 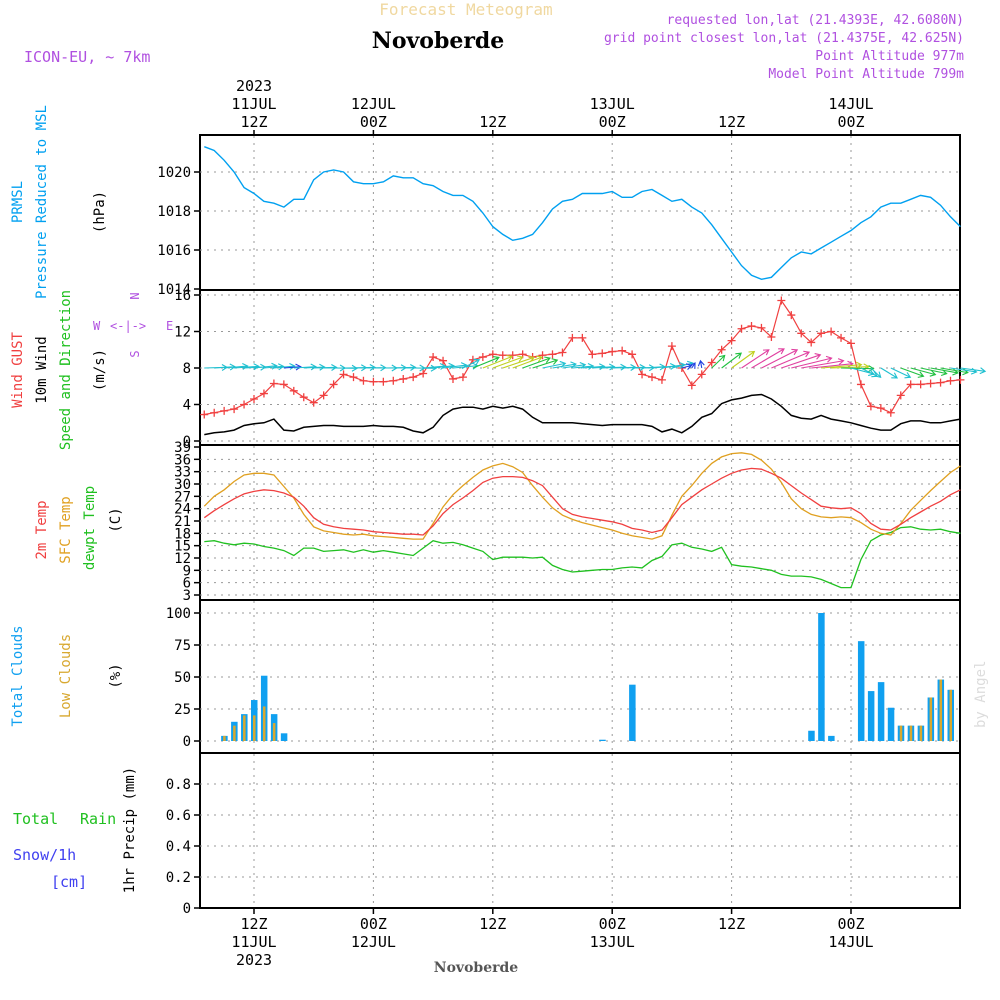 I want to click on y-tick-label: 33, so click(x=182, y=473).